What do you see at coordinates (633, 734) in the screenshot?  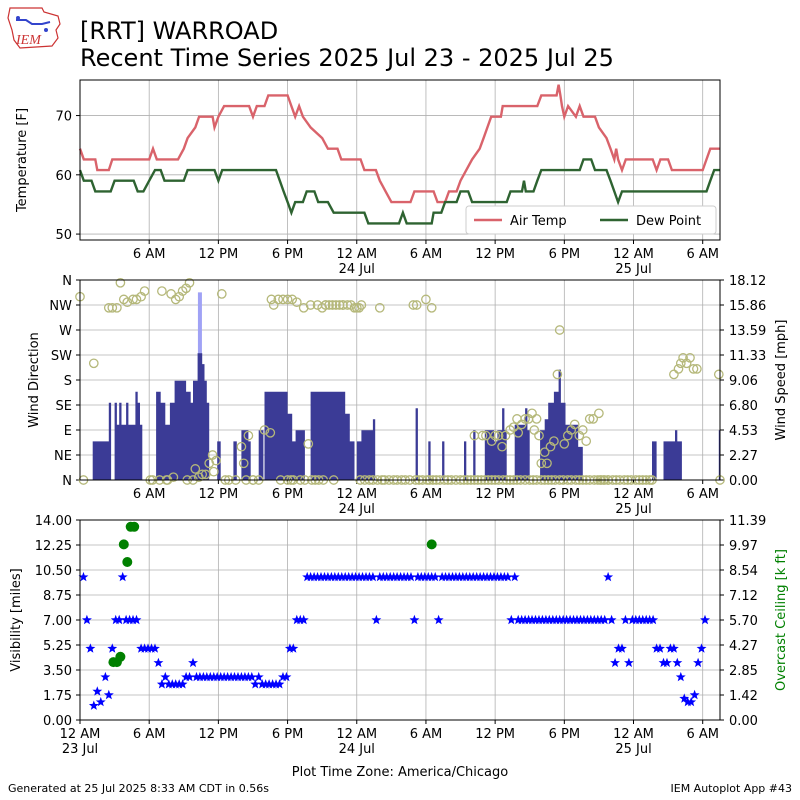 I see `vis-xtick-label: 12 AM` at bounding box center [633, 734].